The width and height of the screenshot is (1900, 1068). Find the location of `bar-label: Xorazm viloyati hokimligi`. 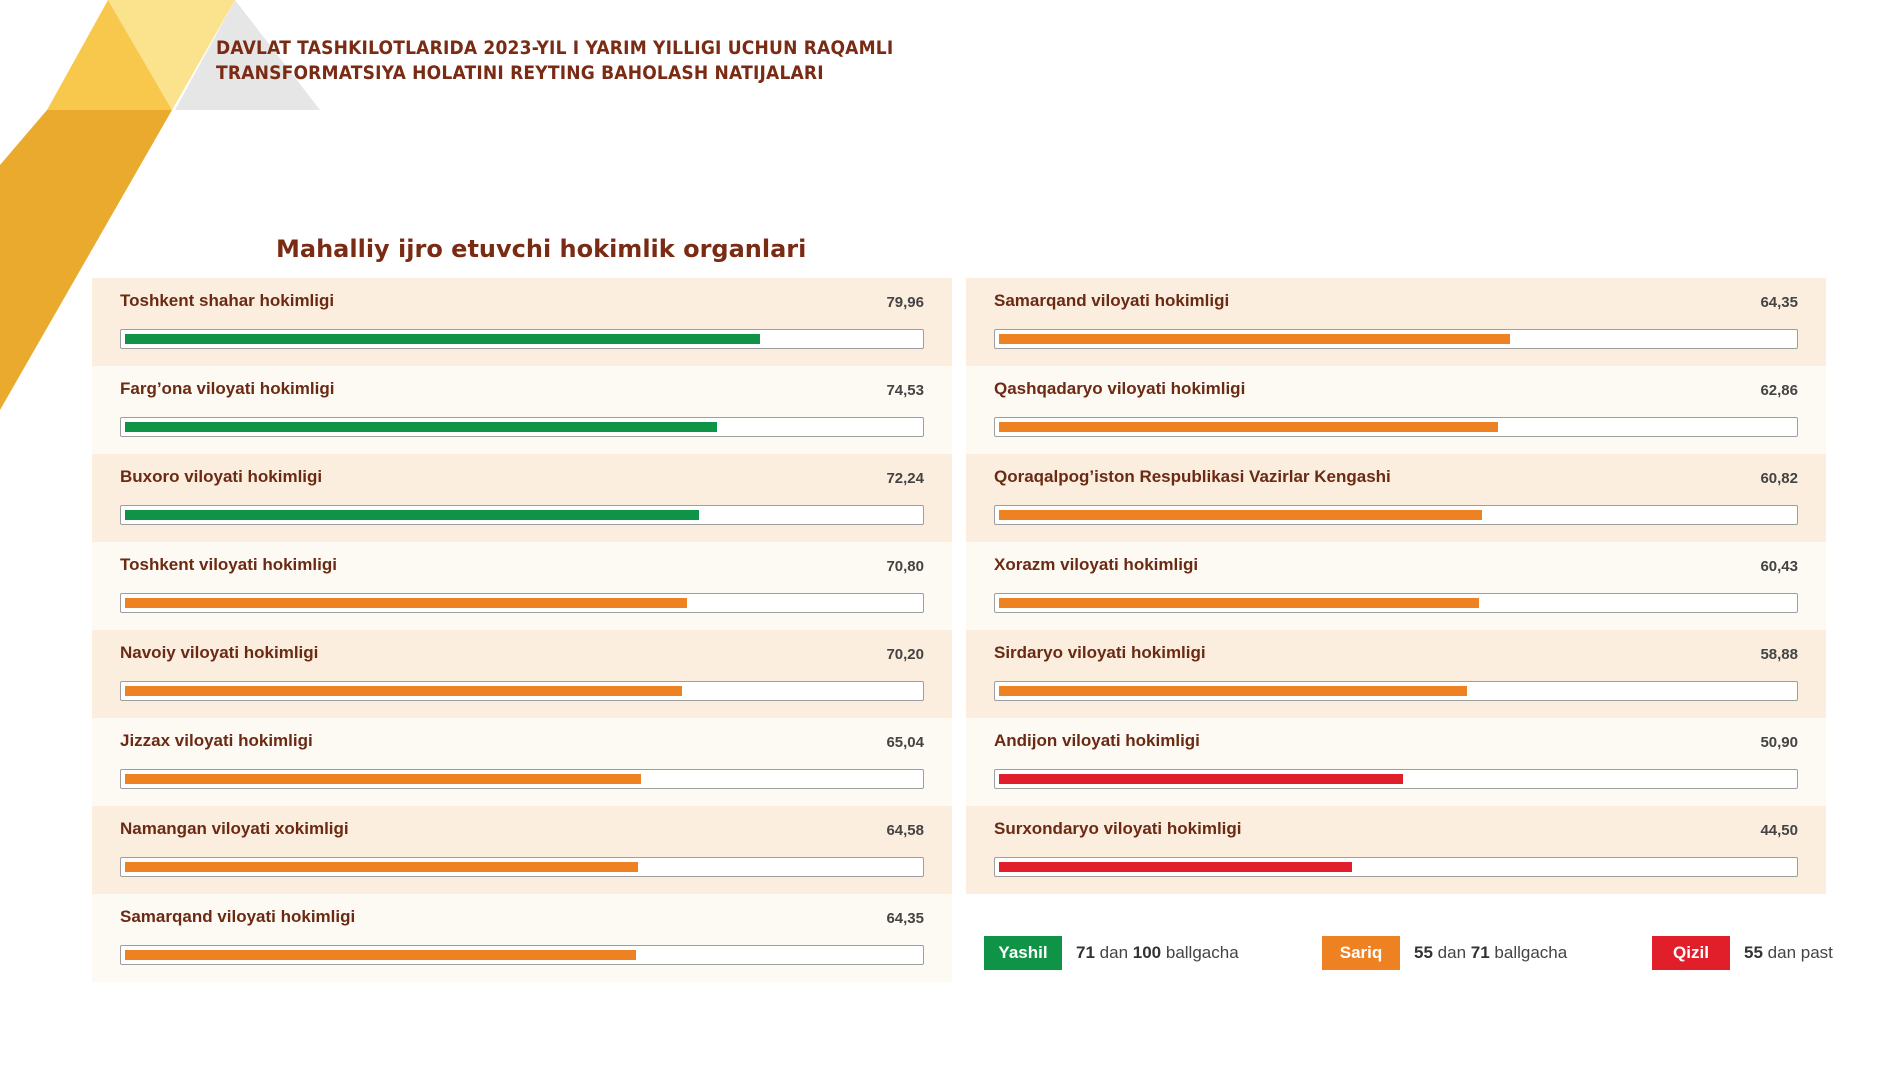

bar-label: Xorazm viloyati hokimligi is located at coordinates (1096, 564).